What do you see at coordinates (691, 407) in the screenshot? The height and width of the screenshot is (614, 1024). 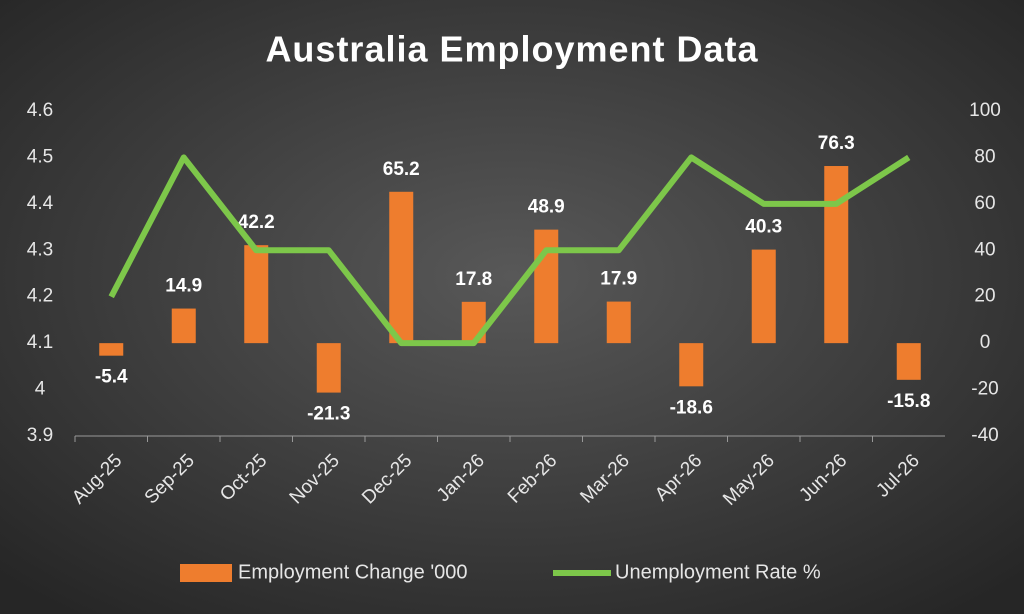 I see `data-label: -18.6` at bounding box center [691, 407].